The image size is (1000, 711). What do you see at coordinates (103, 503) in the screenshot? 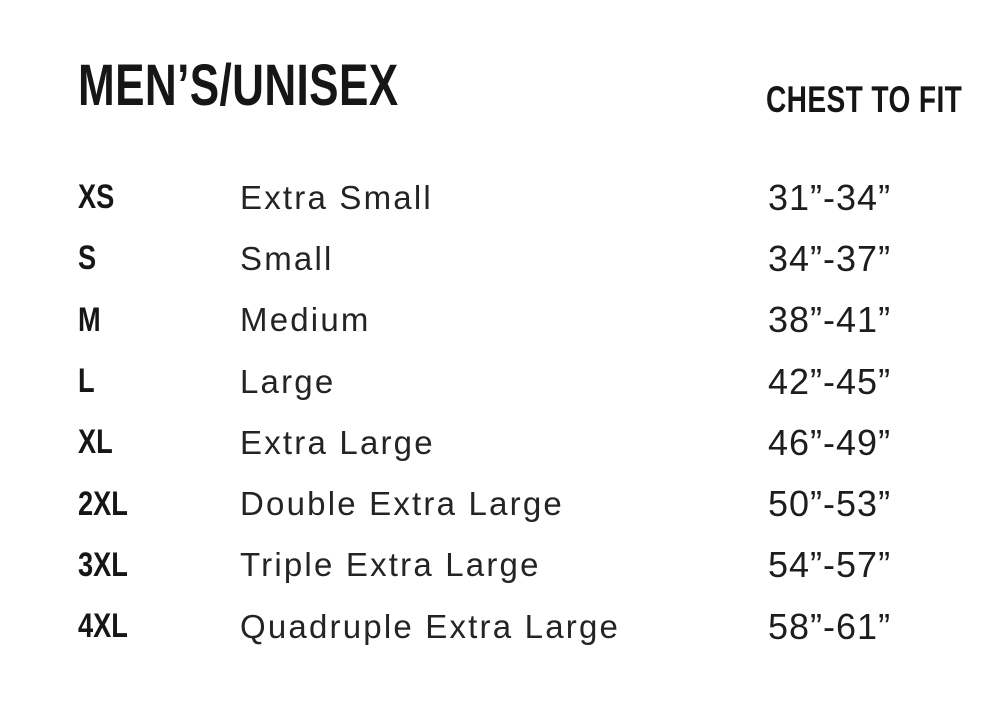
I see `size-code: 2XL` at bounding box center [103, 503].